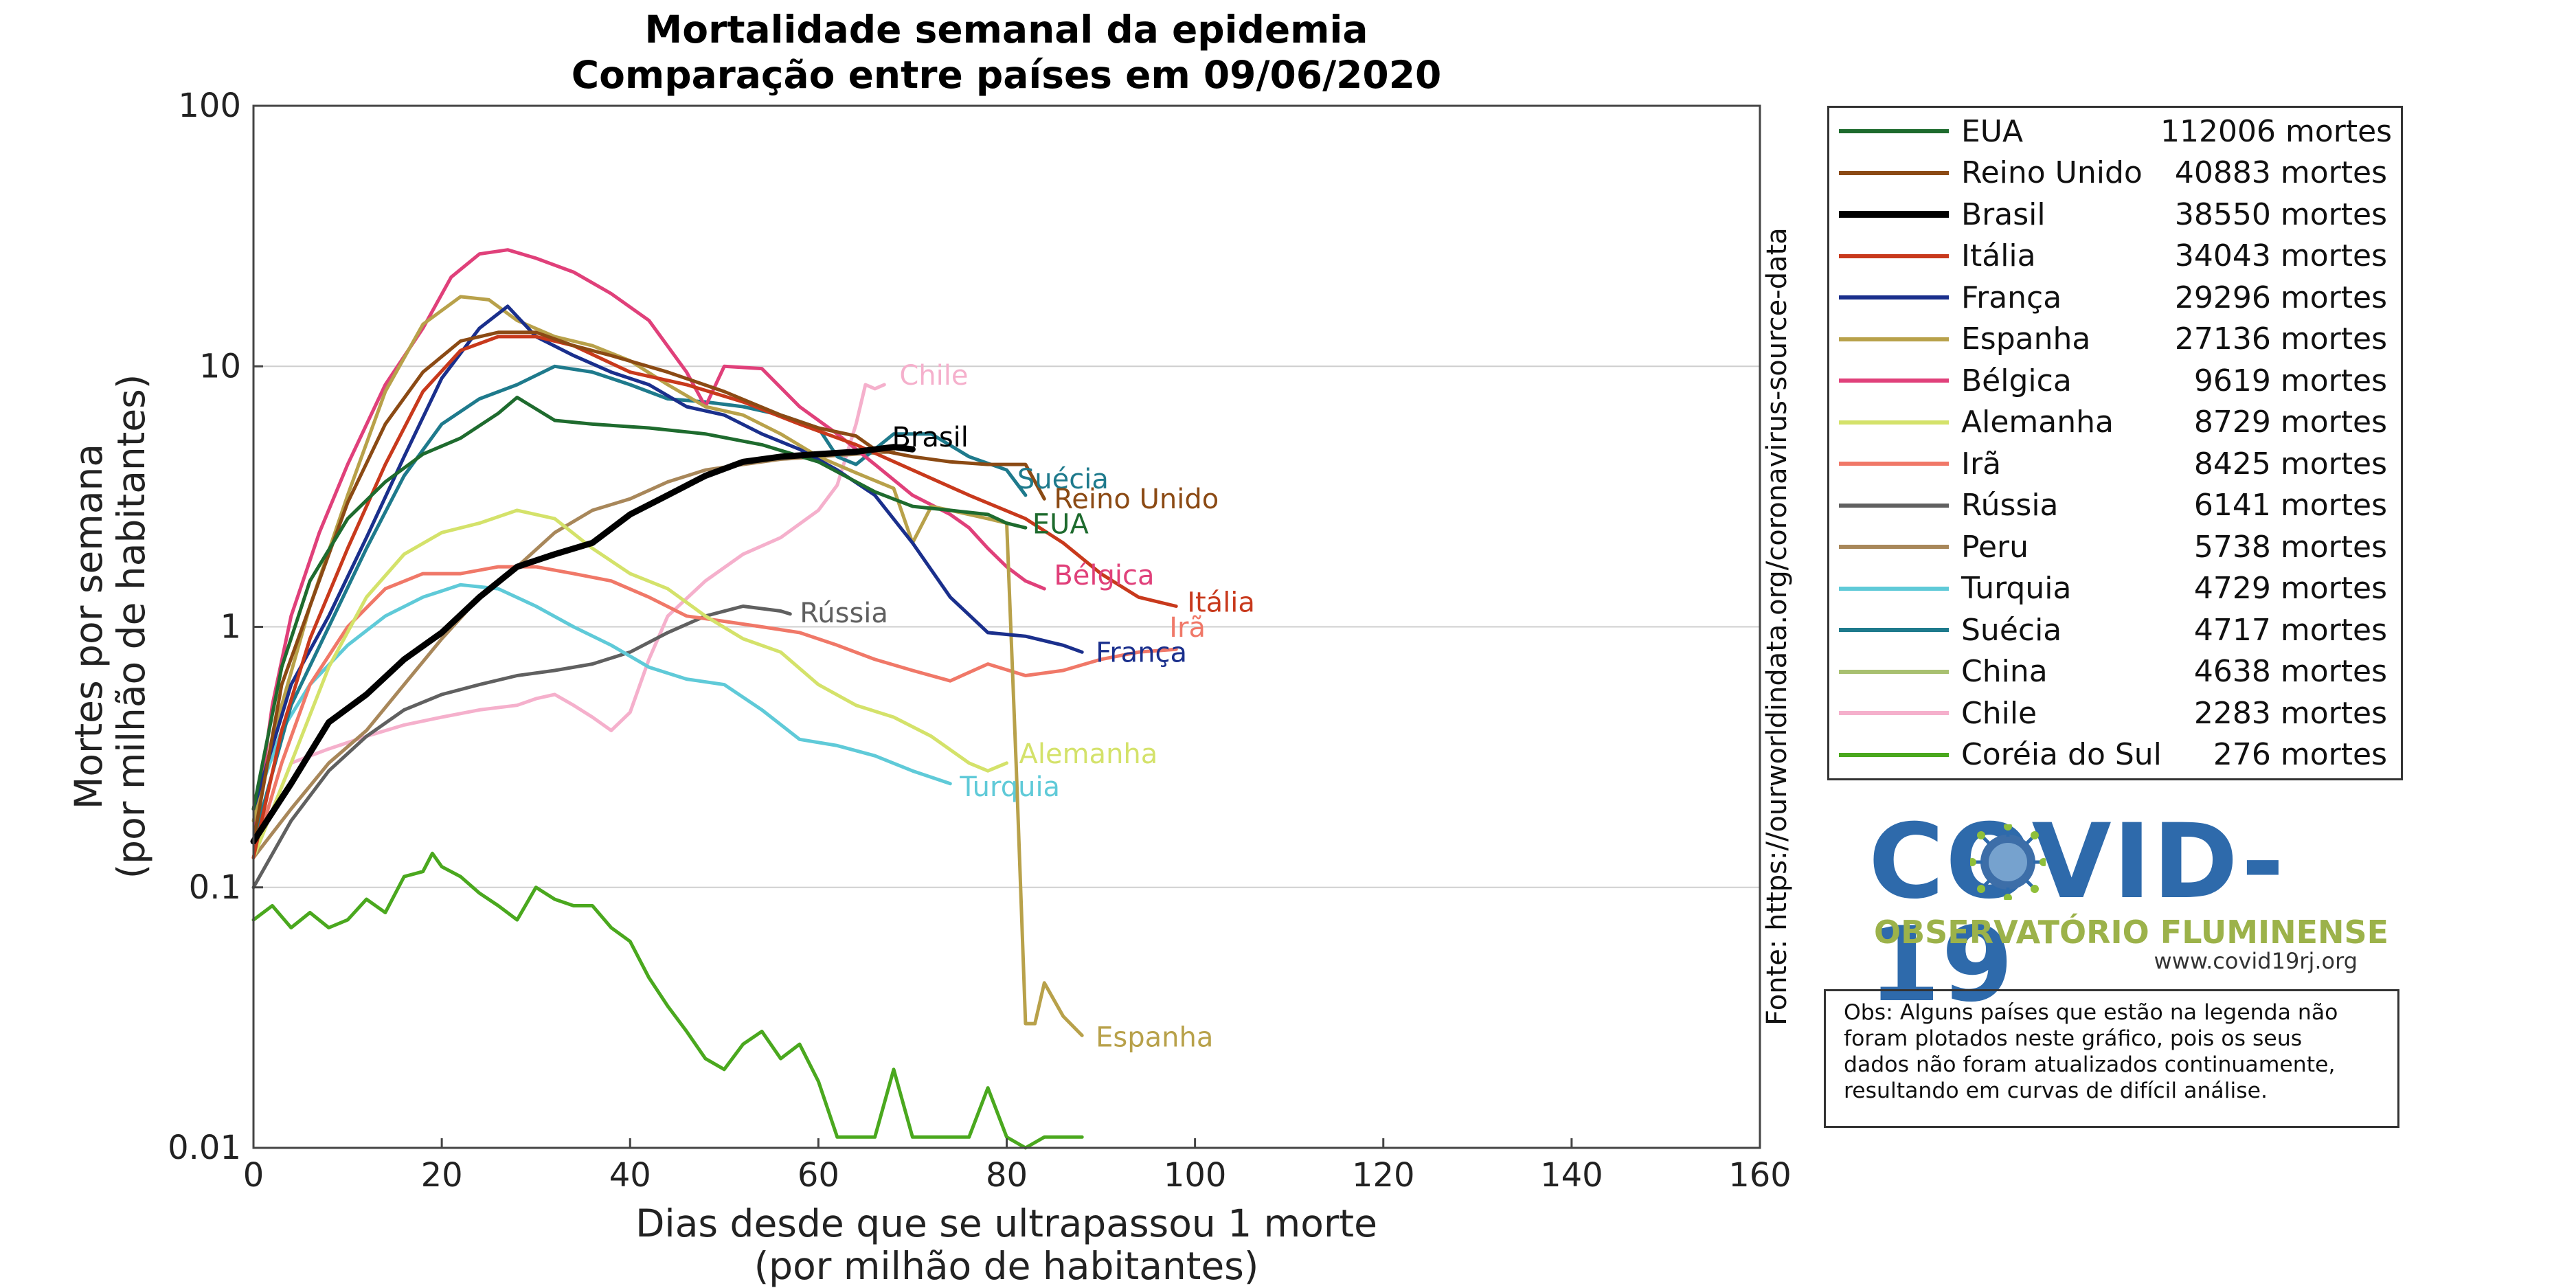  I want to click on legend-deaths: 38550 mortes, so click(2280, 214).